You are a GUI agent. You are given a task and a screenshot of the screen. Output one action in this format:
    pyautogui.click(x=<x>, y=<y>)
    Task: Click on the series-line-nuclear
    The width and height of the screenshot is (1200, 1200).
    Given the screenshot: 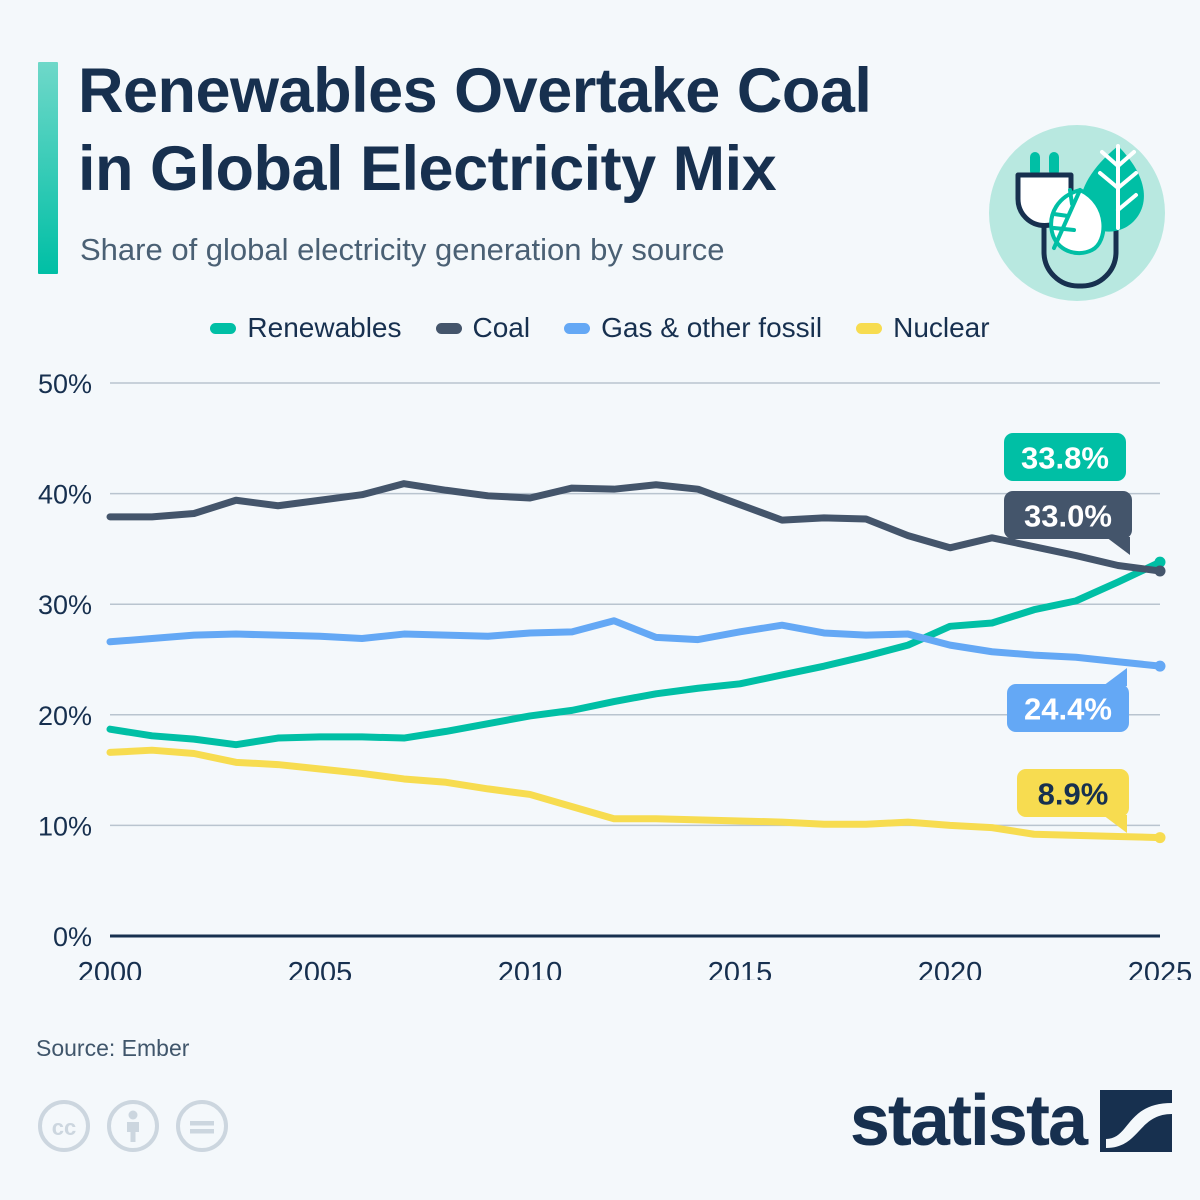 What is the action you would take?
    pyautogui.click(x=635, y=794)
    